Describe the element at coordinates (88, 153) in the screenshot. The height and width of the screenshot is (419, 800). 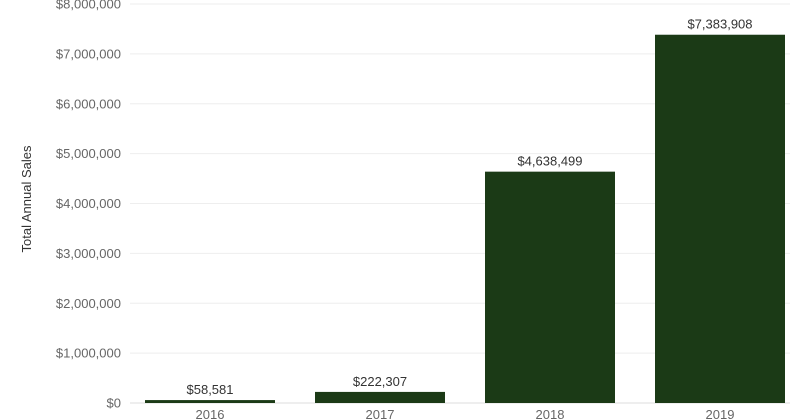
I see `y-tick-label: $5,000,000` at that location.